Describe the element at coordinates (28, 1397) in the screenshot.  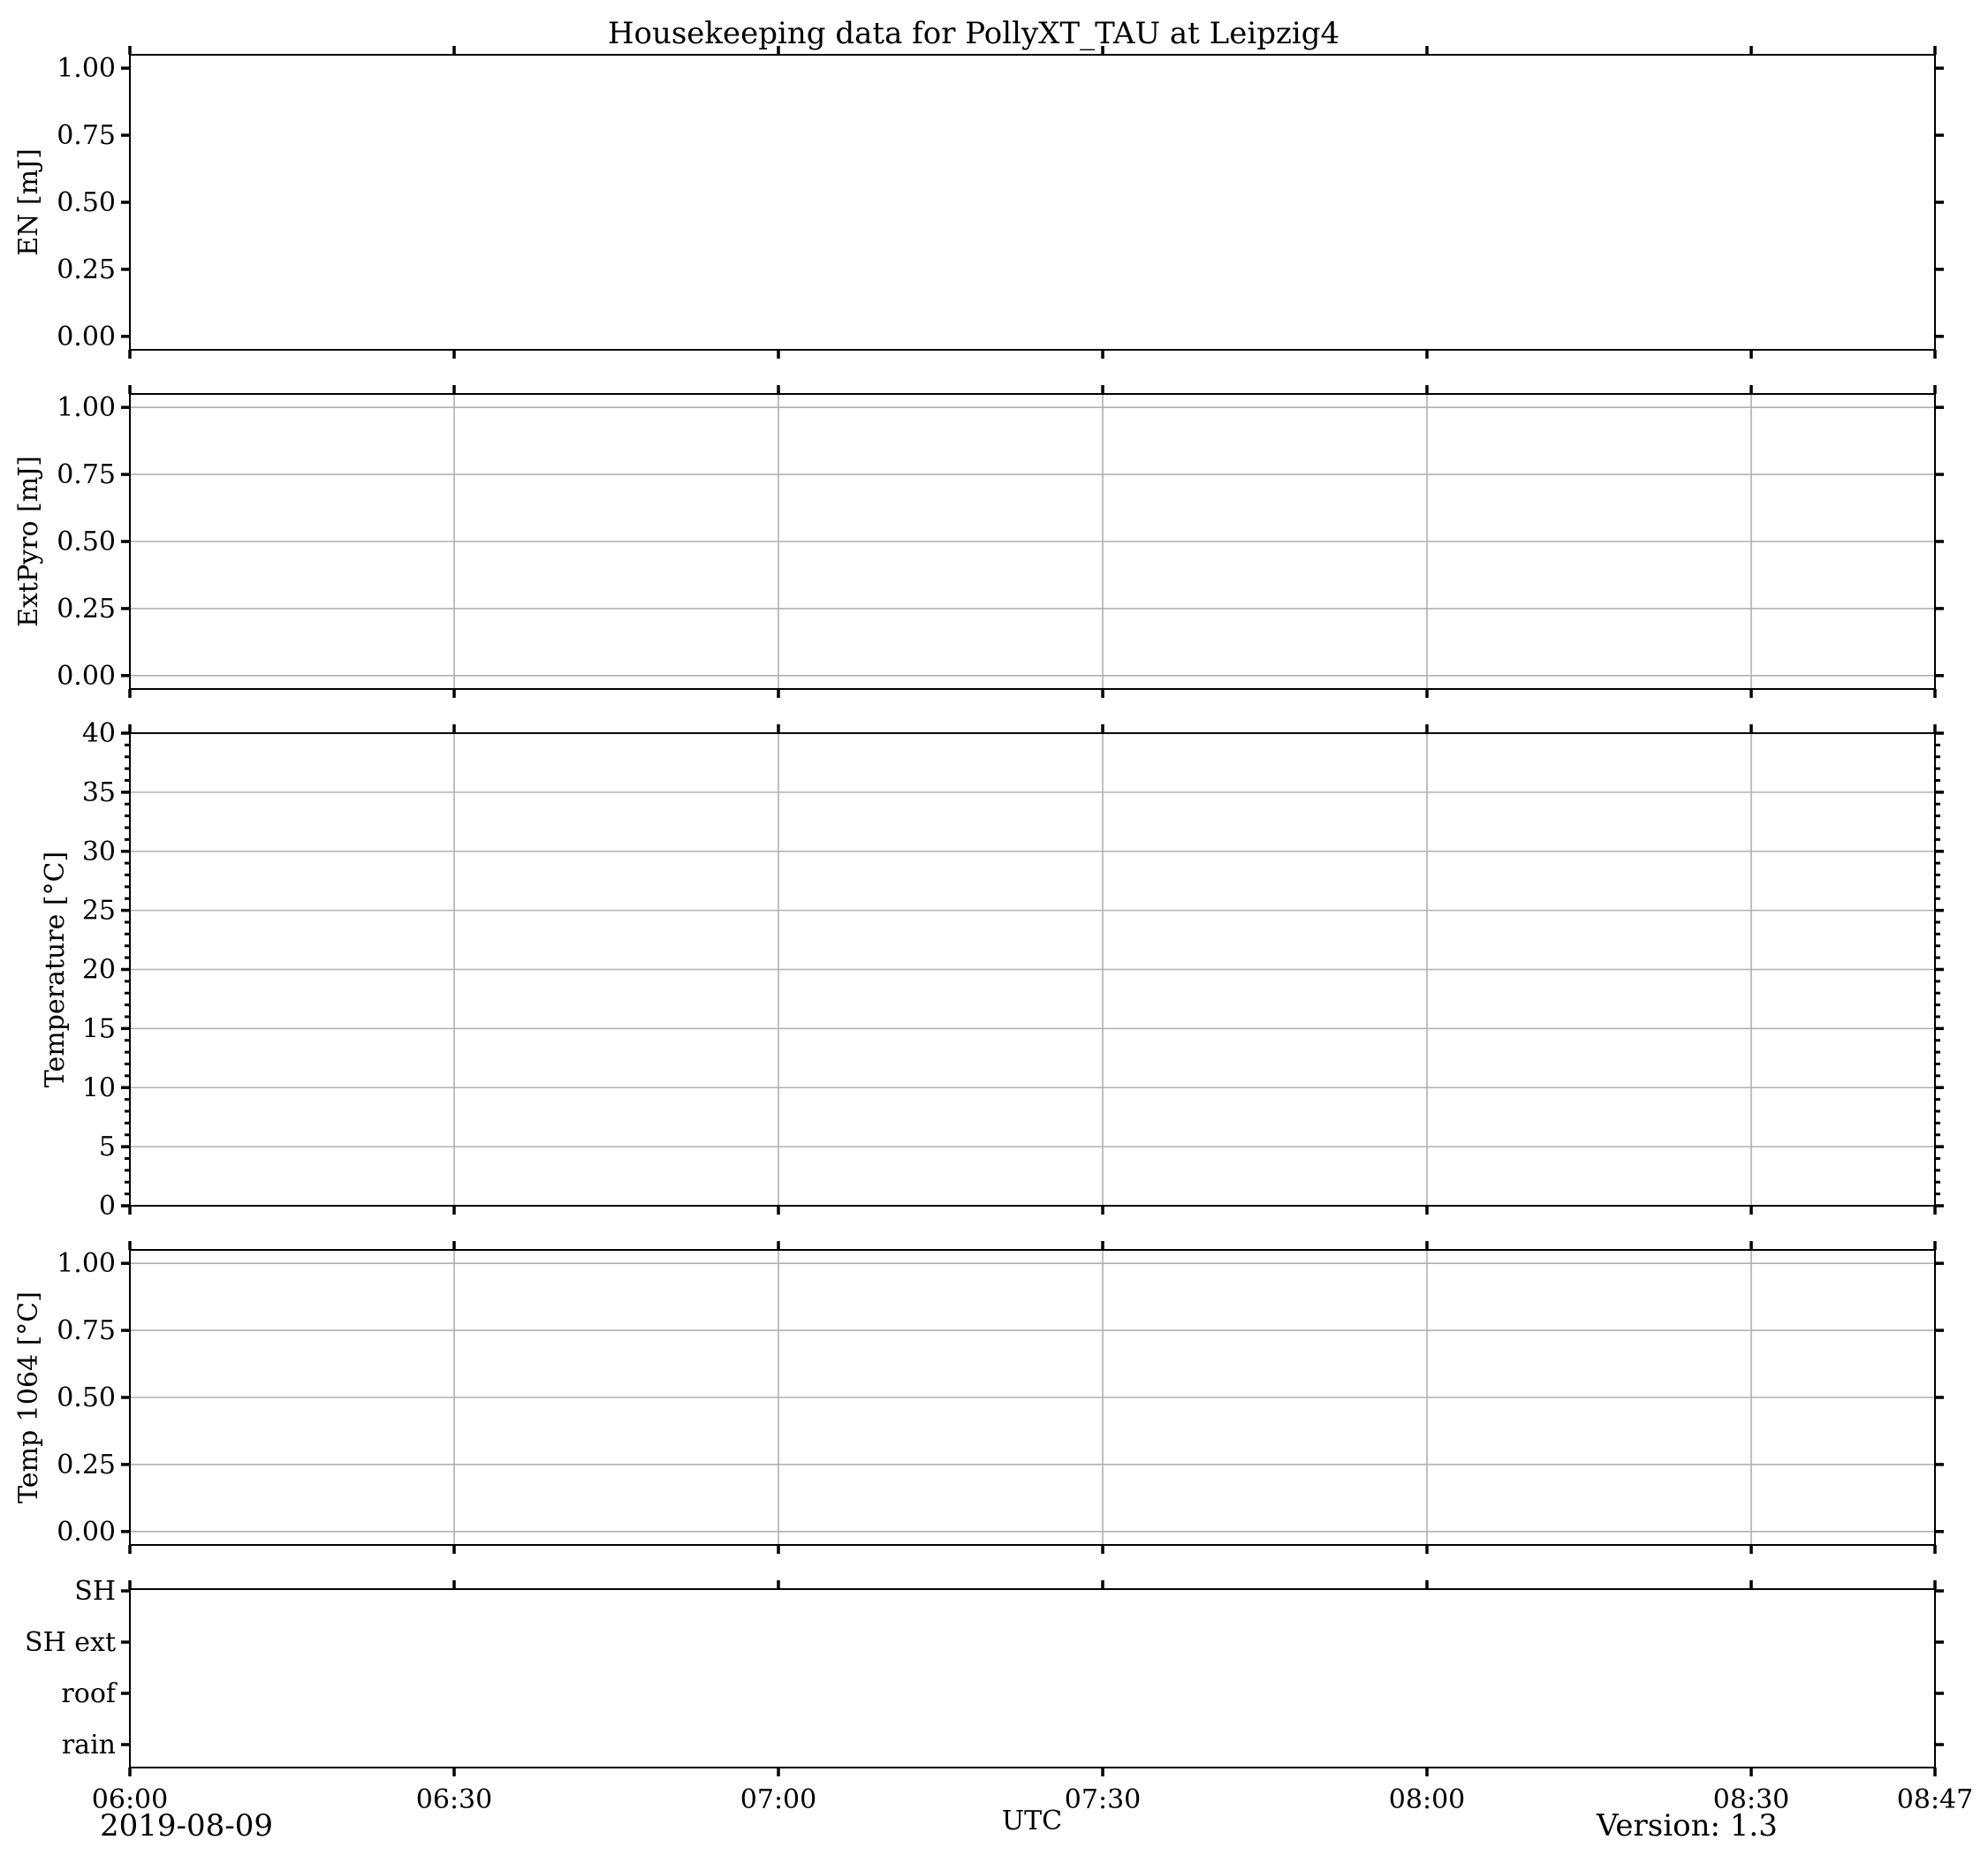
I see `y-axis-label: Temp 1064 [°C]` at that location.